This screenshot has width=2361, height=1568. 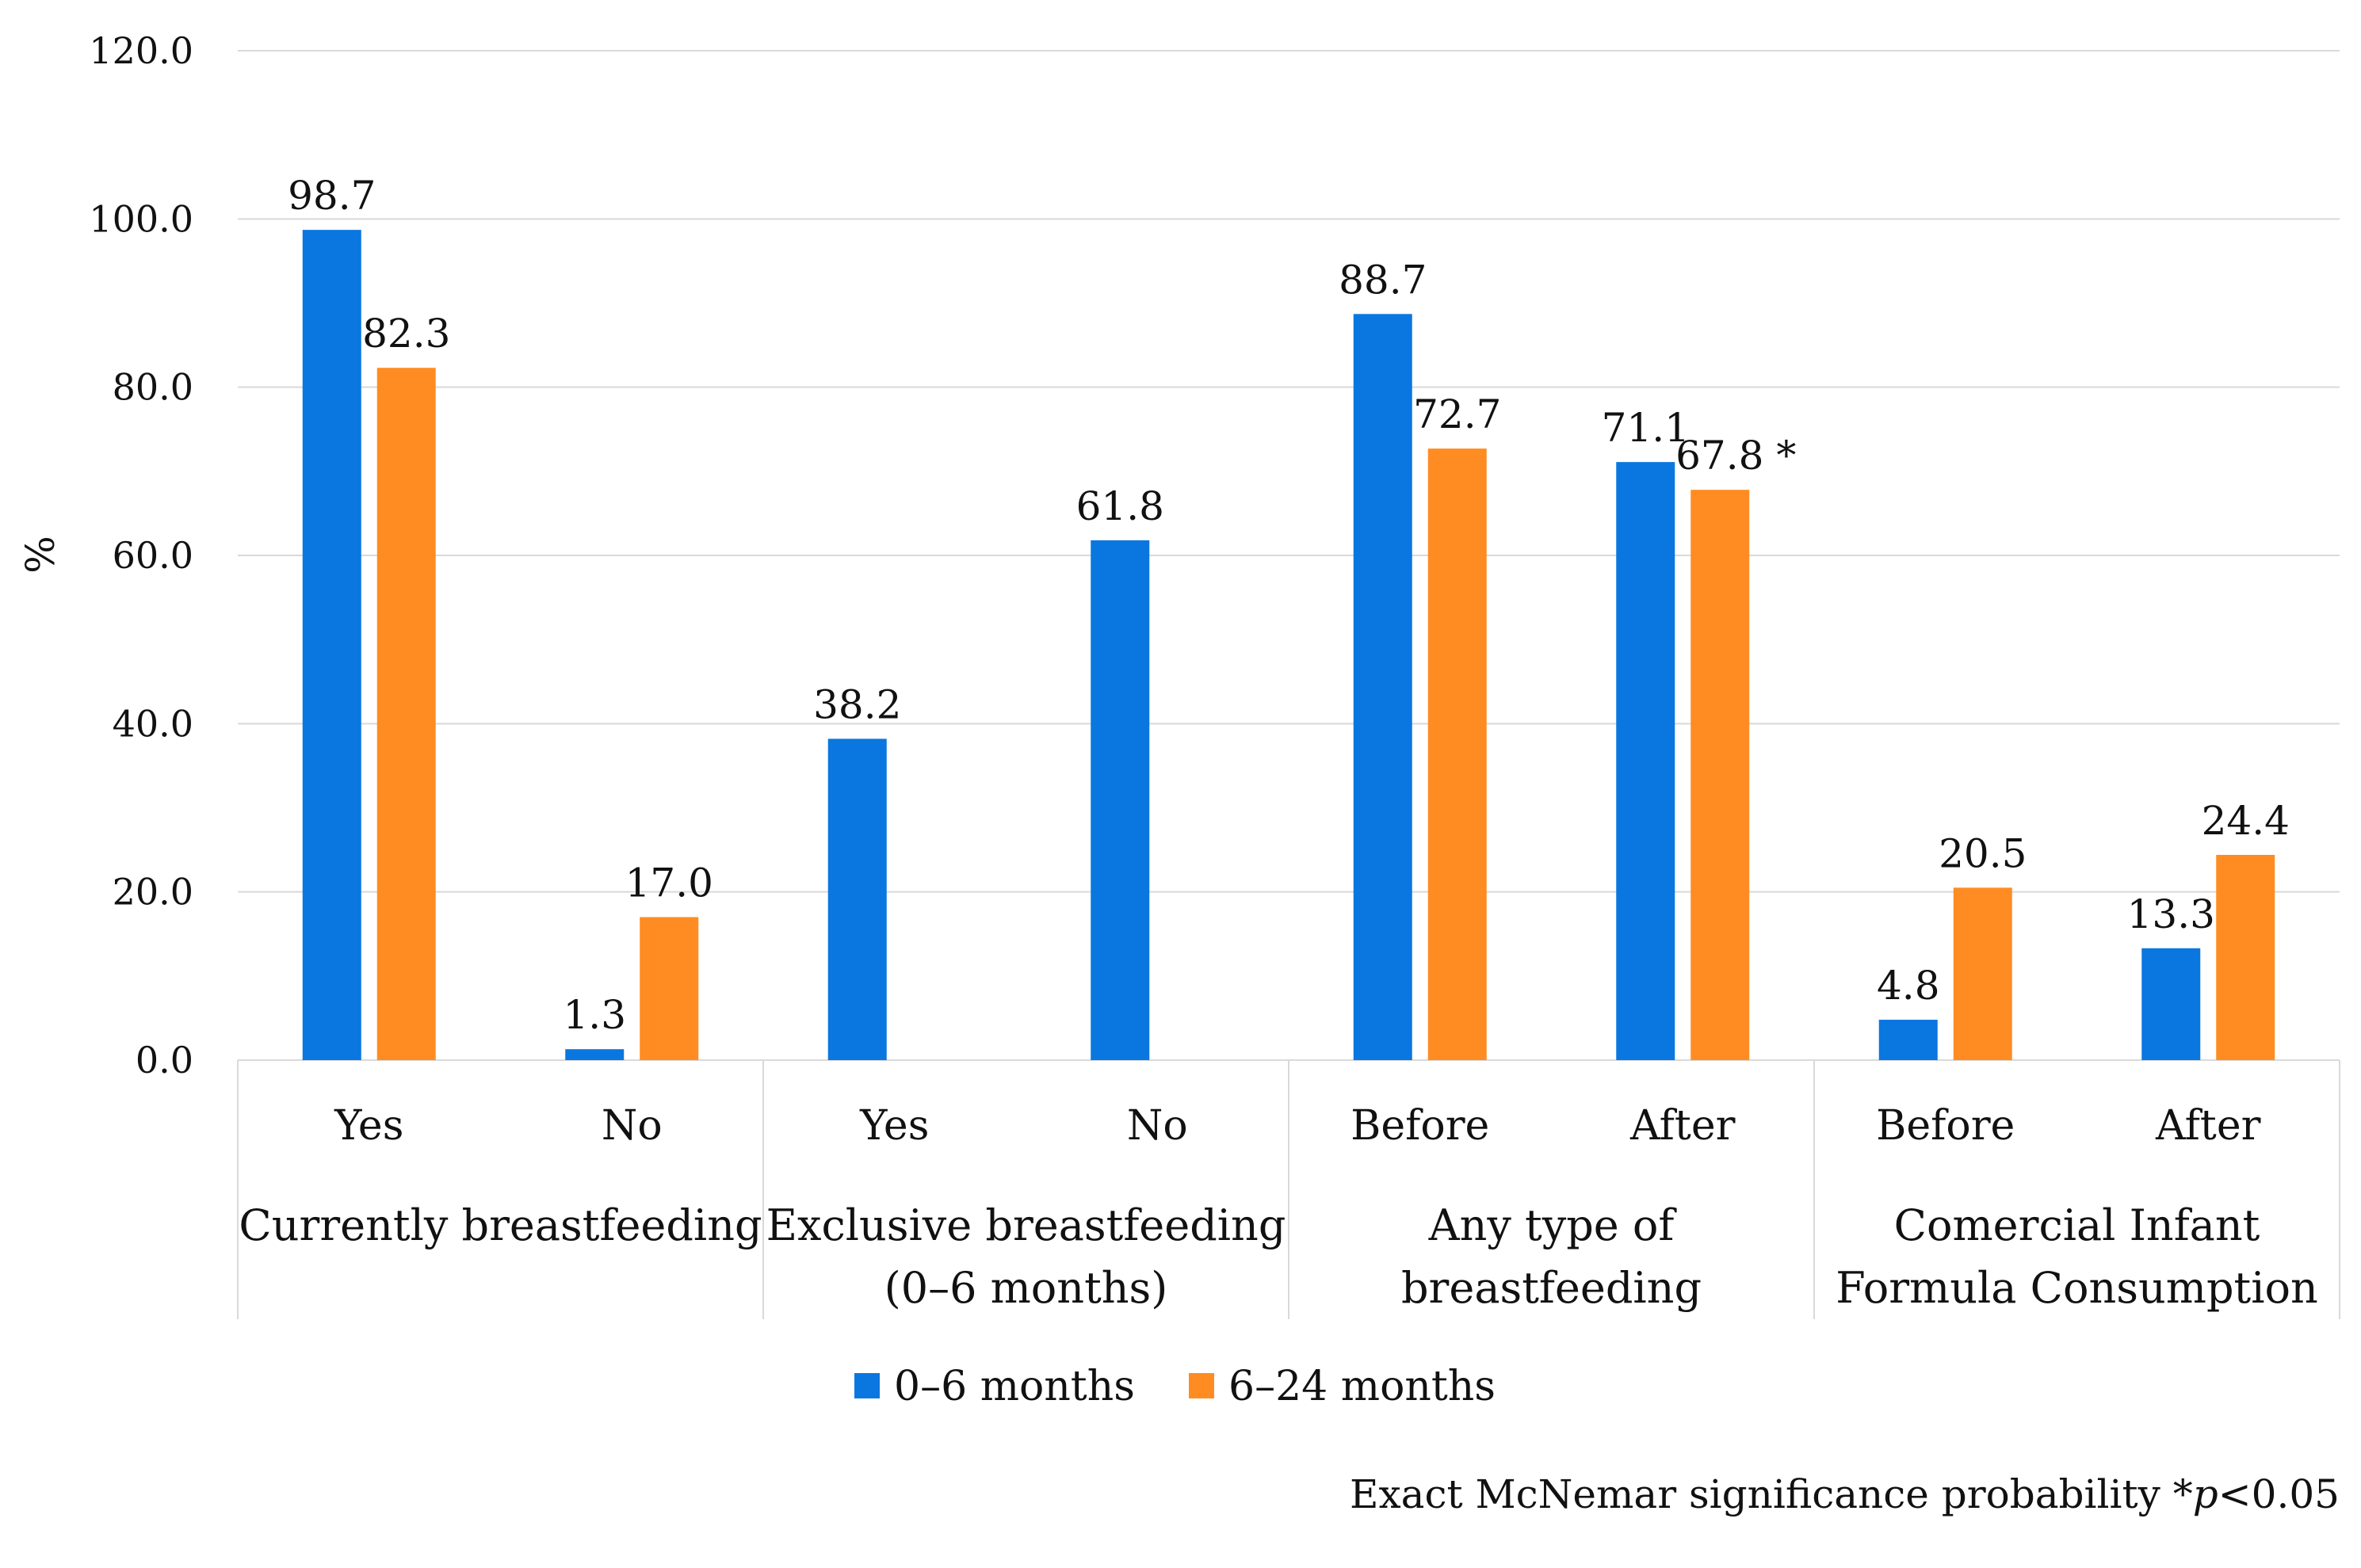 What do you see at coordinates (153, 892) in the screenshot?
I see `y-tick-label: 20.0` at bounding box center [153, 892].